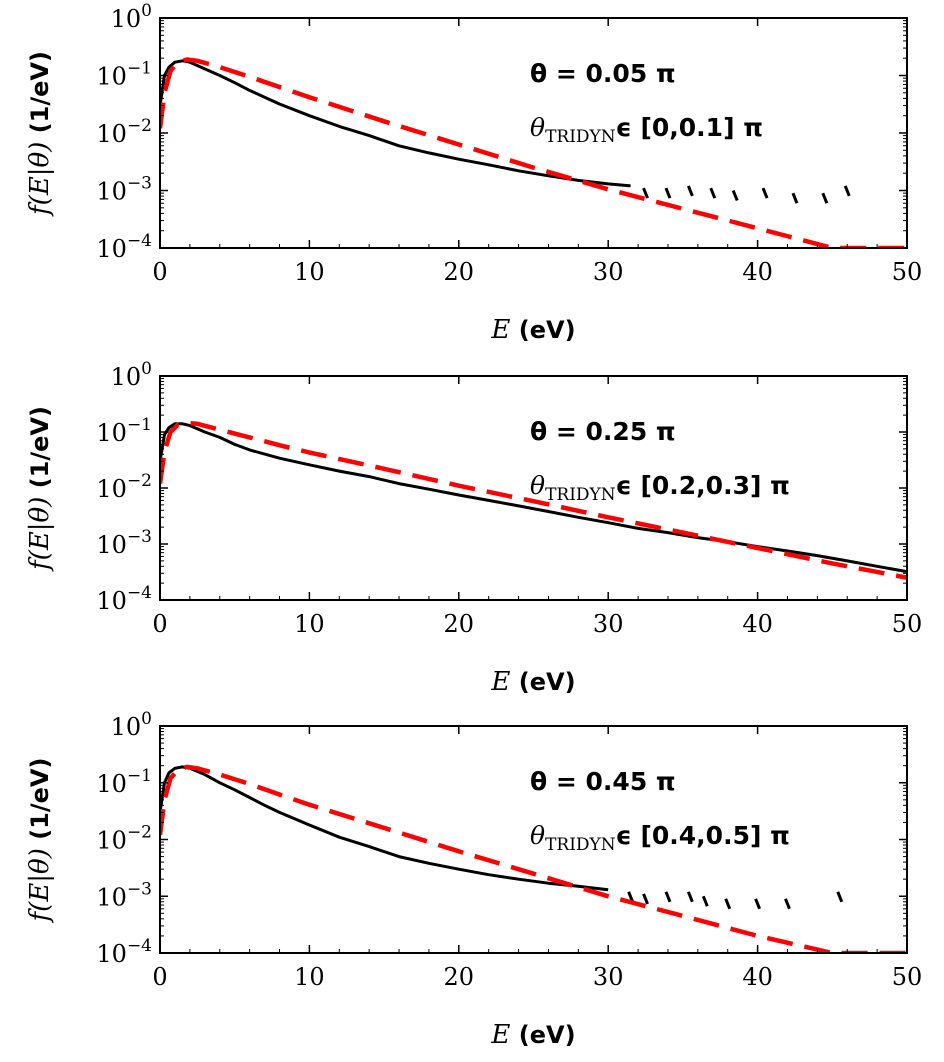  Describe the element at coordinates (703, 485) in the screenshot. I see `annotation-range-text: ϵ [0.2,0.3] π` at that location.